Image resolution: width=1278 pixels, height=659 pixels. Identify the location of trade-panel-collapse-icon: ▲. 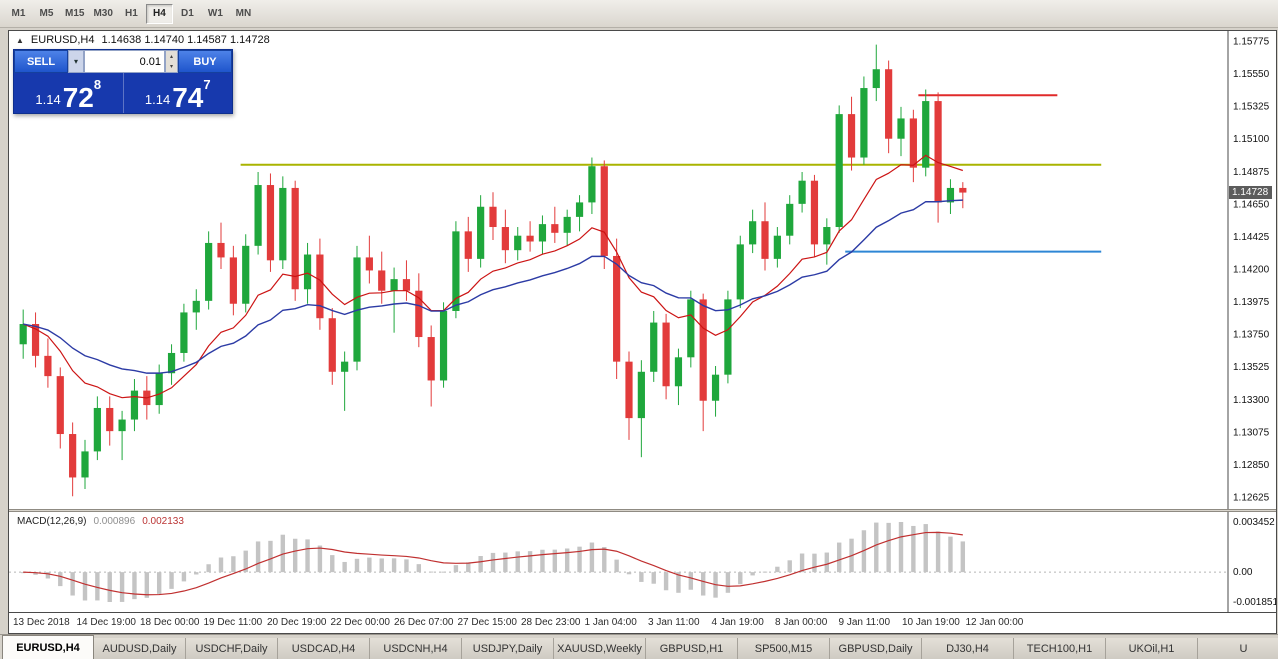
(20, 40).